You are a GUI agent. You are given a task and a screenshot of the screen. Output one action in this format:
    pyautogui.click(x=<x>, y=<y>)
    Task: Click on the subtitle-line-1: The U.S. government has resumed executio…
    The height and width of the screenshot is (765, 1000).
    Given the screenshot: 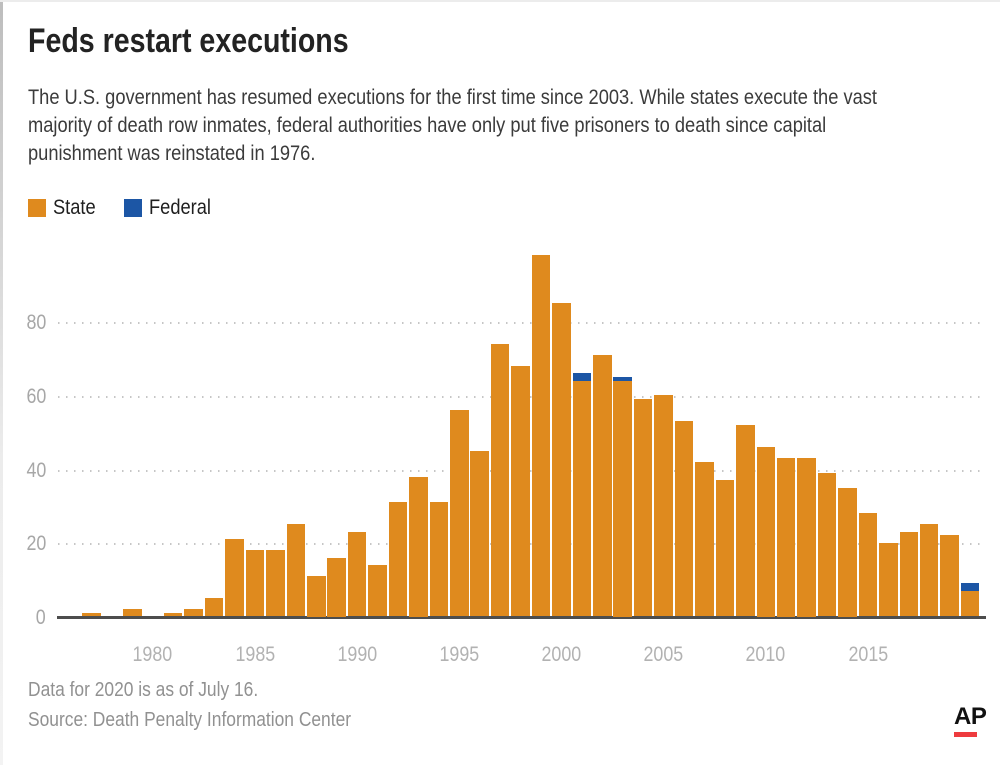 What is the action you would take?
    pyautogui.click(x=452, y=97)
    